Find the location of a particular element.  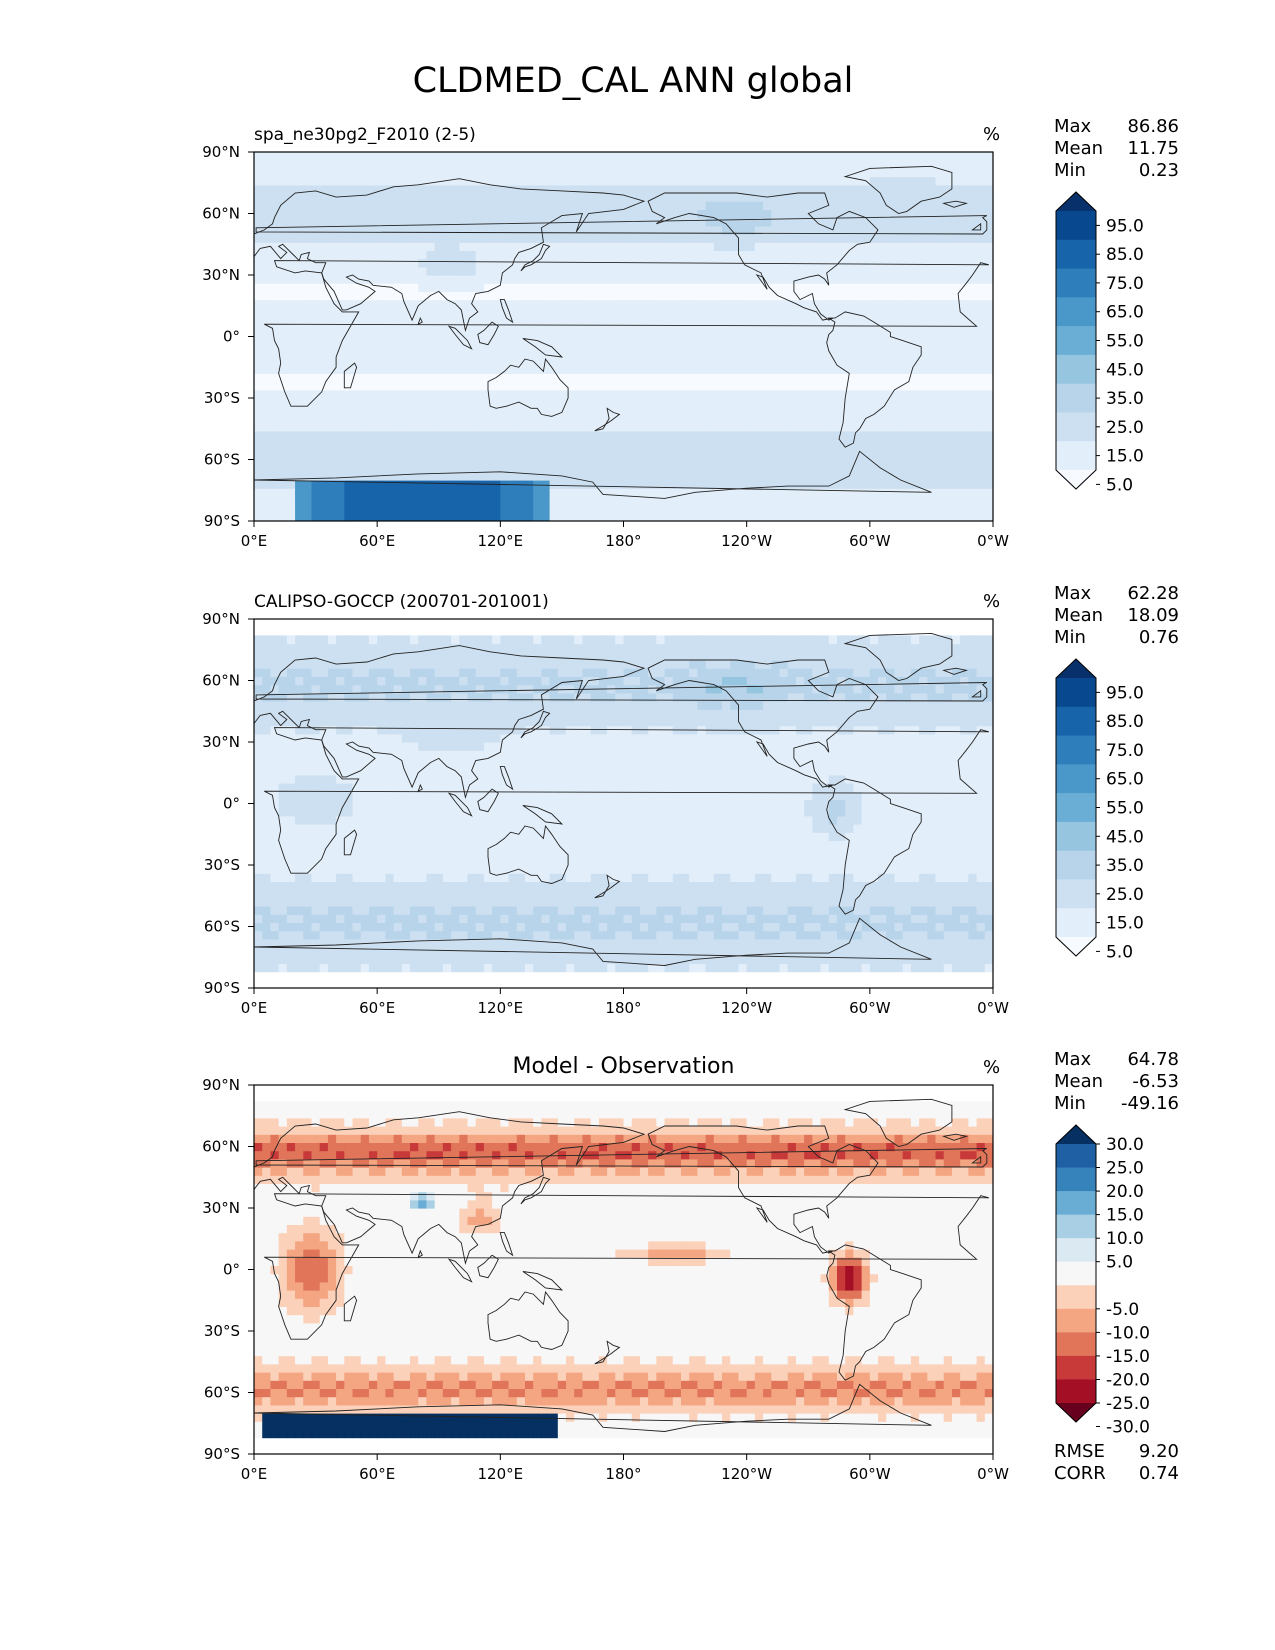

data-field is located at coordinates (623, 803).